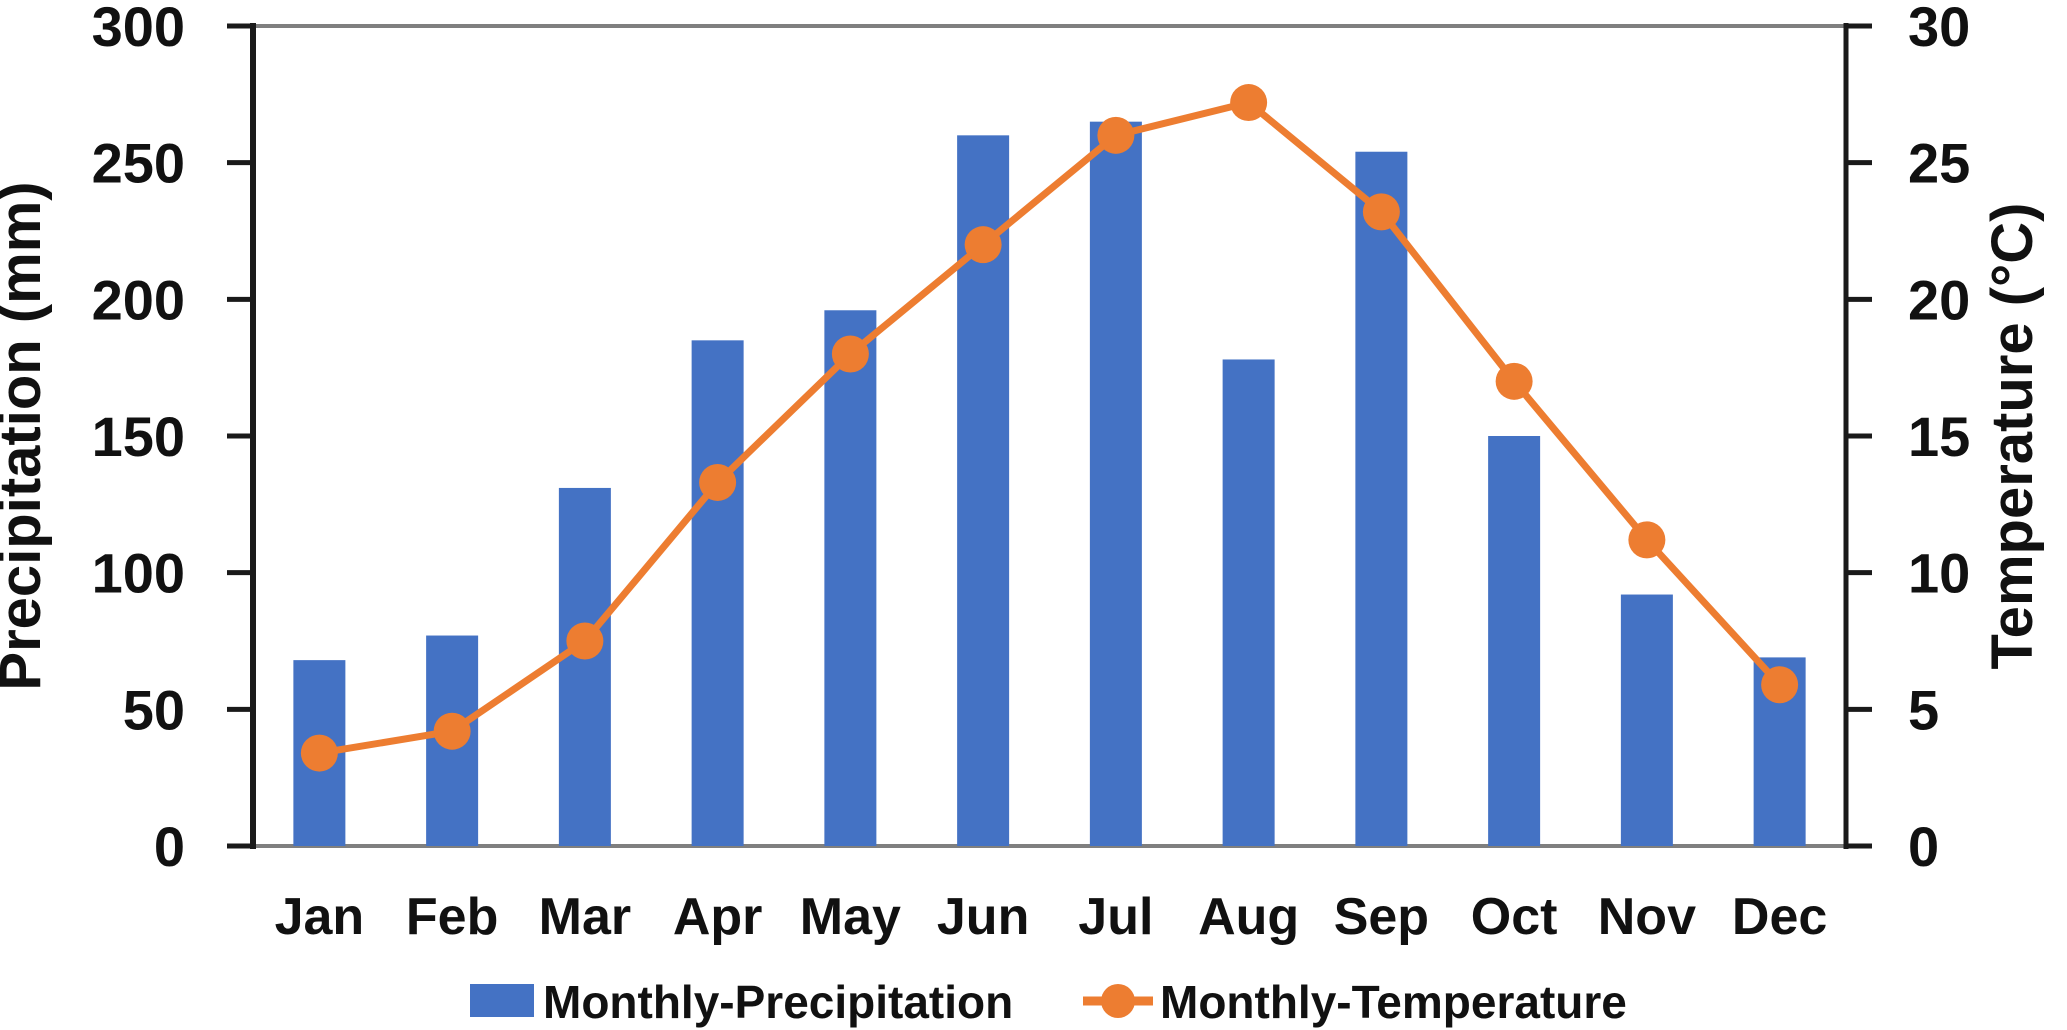  Describe the element at coordinates (1939, 573) in the screenshot. I see `right-tick-label-10: 10` at that location.